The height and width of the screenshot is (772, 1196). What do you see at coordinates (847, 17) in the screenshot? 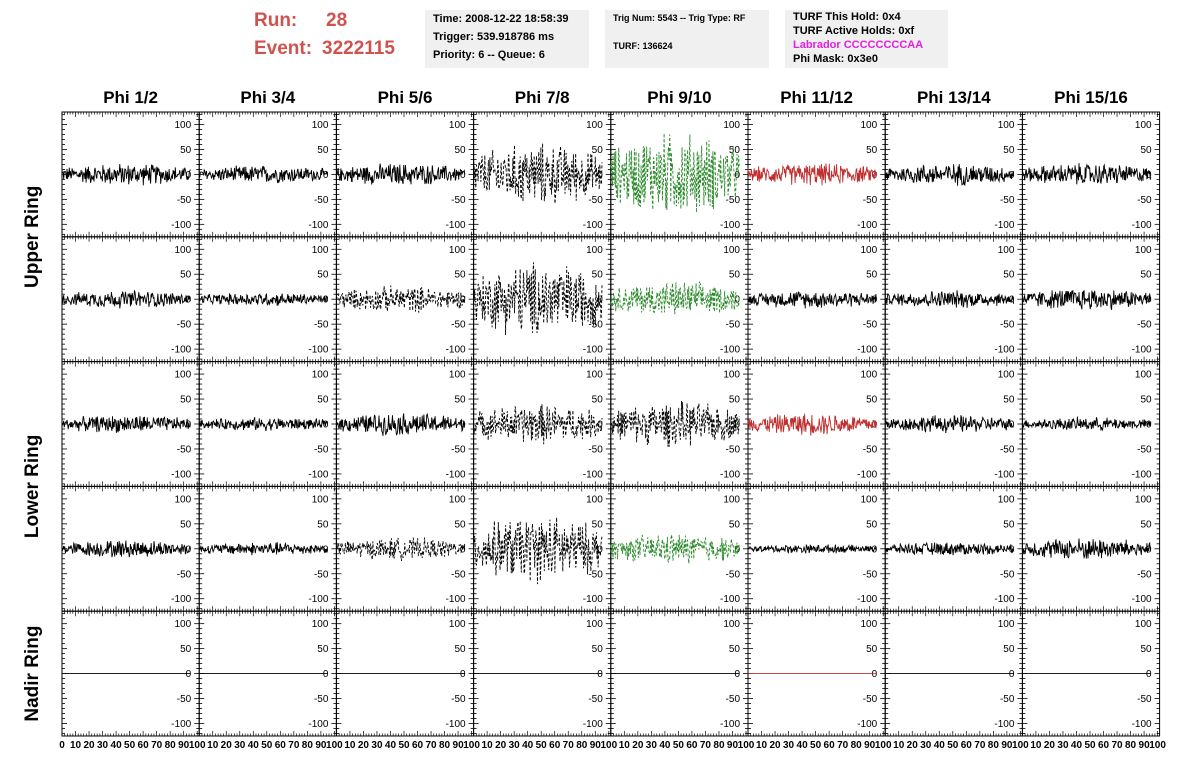
I see `turf-this-hold-text: TURF This Hold: 0x4` at bounding box center [847, 17].